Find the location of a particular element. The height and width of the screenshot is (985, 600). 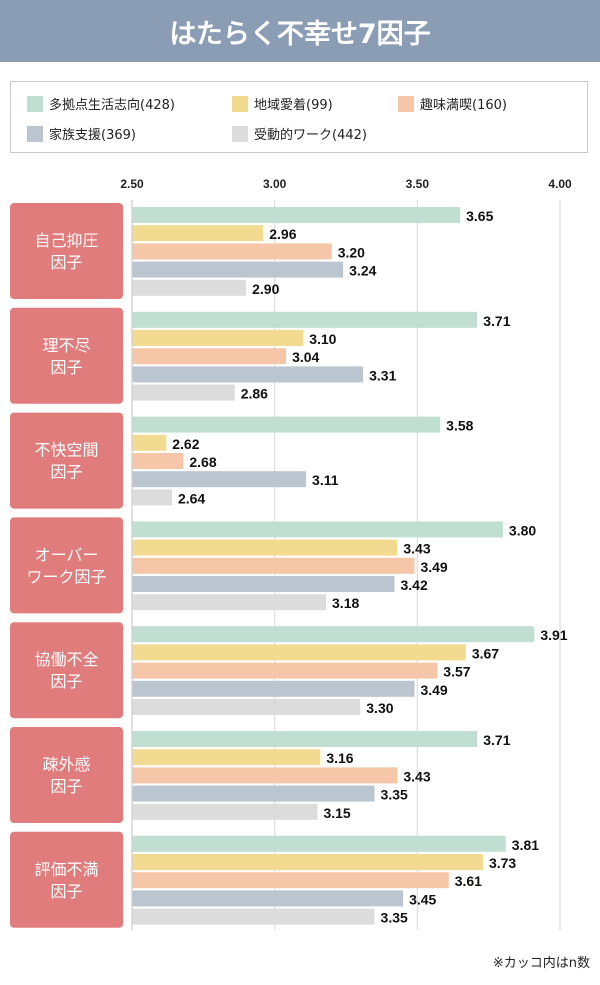

x-tick-label: 3.00 is located at coordinates (275, 184).